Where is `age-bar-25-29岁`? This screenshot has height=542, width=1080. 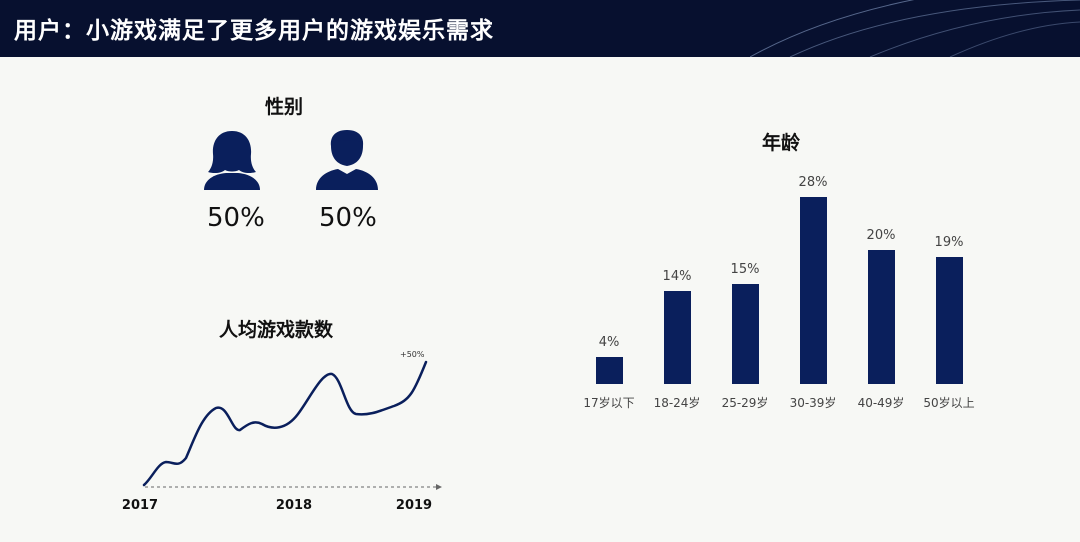
age-bar-25-29岁 is located at coordinates (745, 333).